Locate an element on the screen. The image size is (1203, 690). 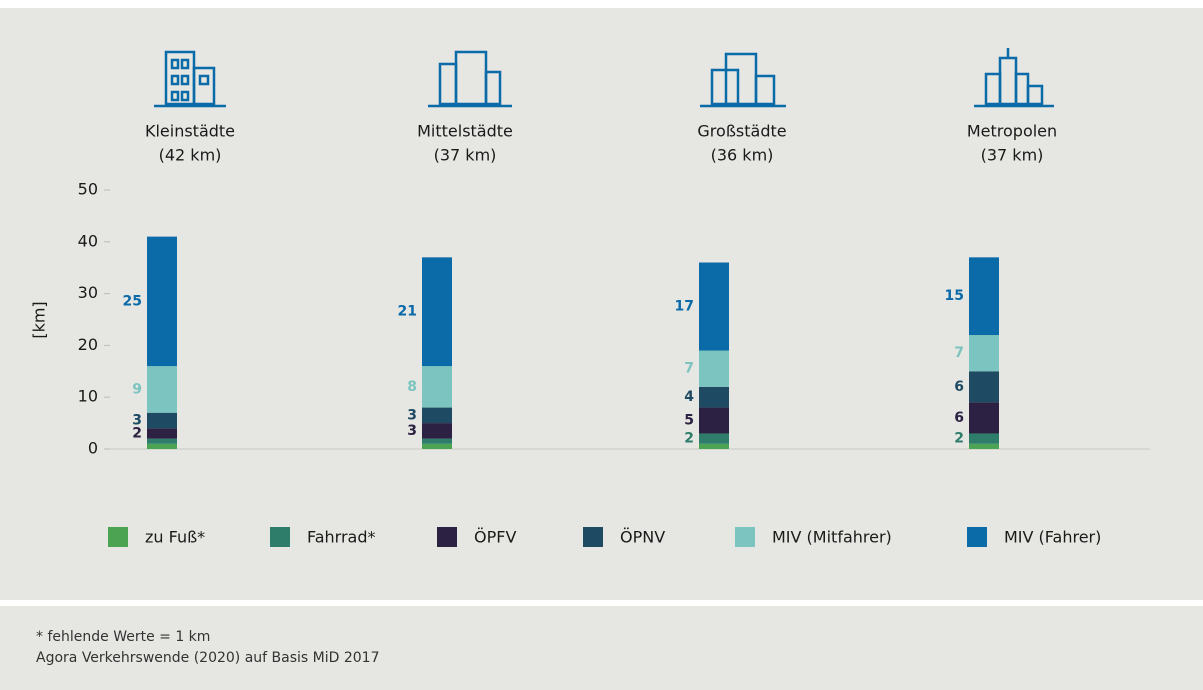
value-label: 4 is located at coordinates (689, 397).